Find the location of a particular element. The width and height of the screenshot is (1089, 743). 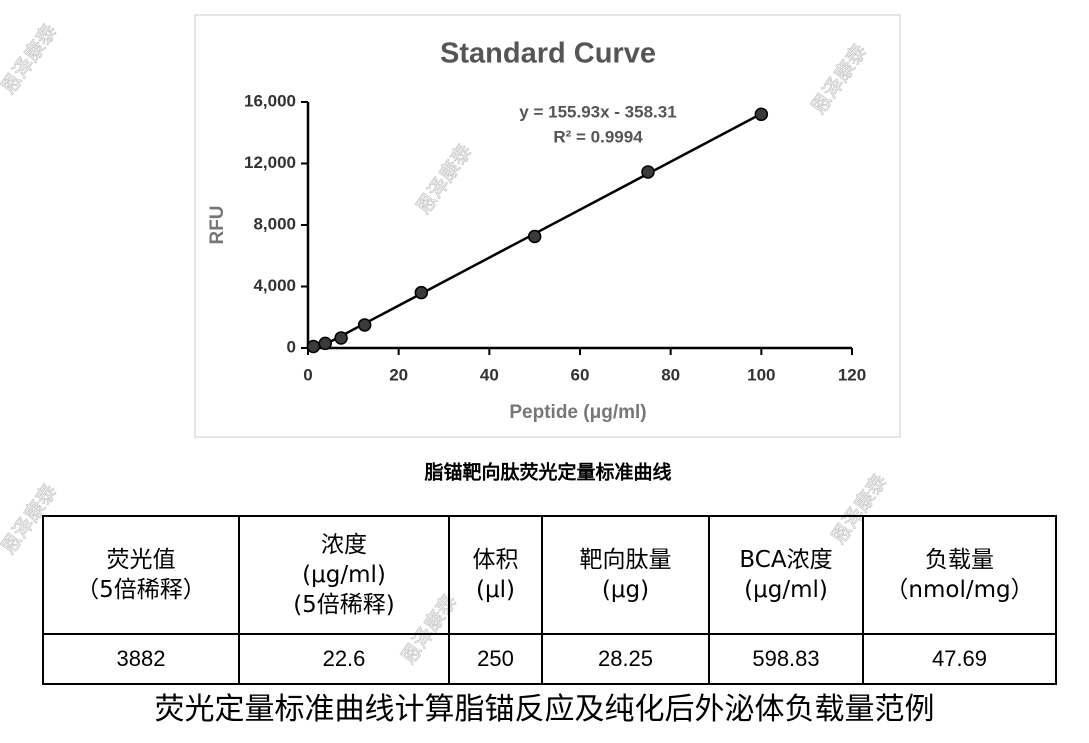

header-cell: 浓度 (μg/ml) (5倍稀释) is located at coordinates (344, 575).